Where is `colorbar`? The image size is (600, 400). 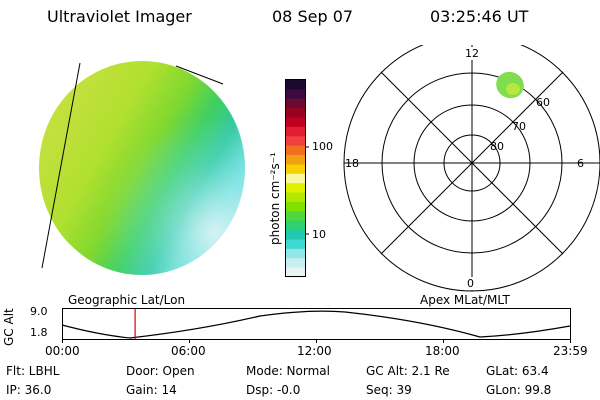 colorbar is located at coordinates (297, 178).